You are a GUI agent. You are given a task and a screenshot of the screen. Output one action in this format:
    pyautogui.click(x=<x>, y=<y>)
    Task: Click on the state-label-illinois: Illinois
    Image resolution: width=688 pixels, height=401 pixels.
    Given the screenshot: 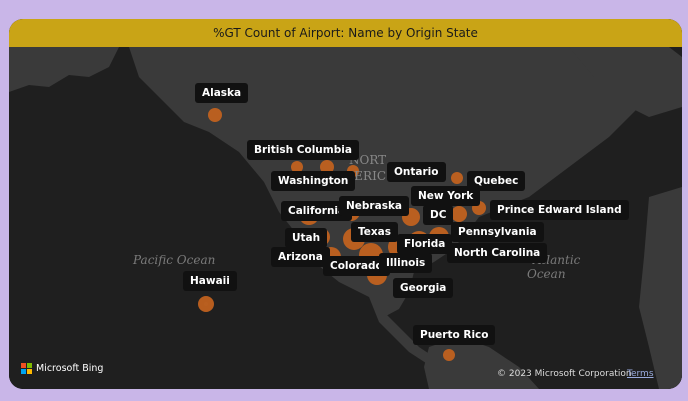 What is the action you would take?
    pyautogui.click(x=406, y=263)
    